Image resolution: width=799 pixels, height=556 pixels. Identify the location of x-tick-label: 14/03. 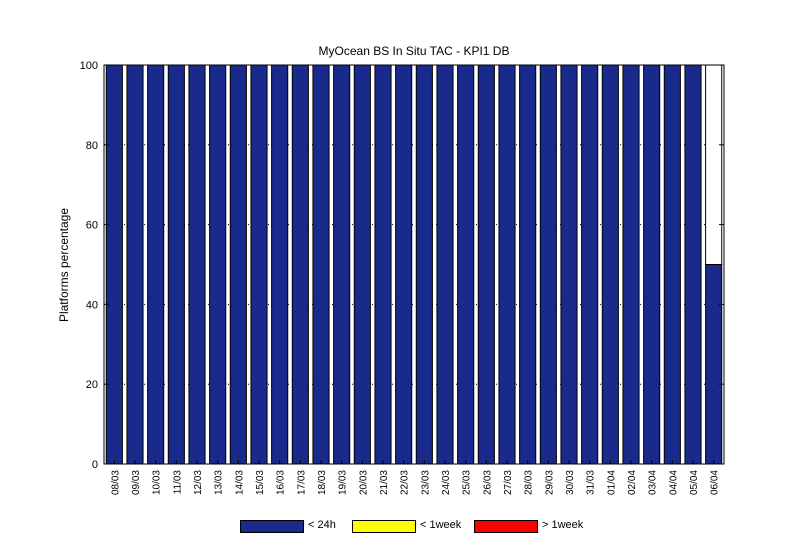
(239, 482).